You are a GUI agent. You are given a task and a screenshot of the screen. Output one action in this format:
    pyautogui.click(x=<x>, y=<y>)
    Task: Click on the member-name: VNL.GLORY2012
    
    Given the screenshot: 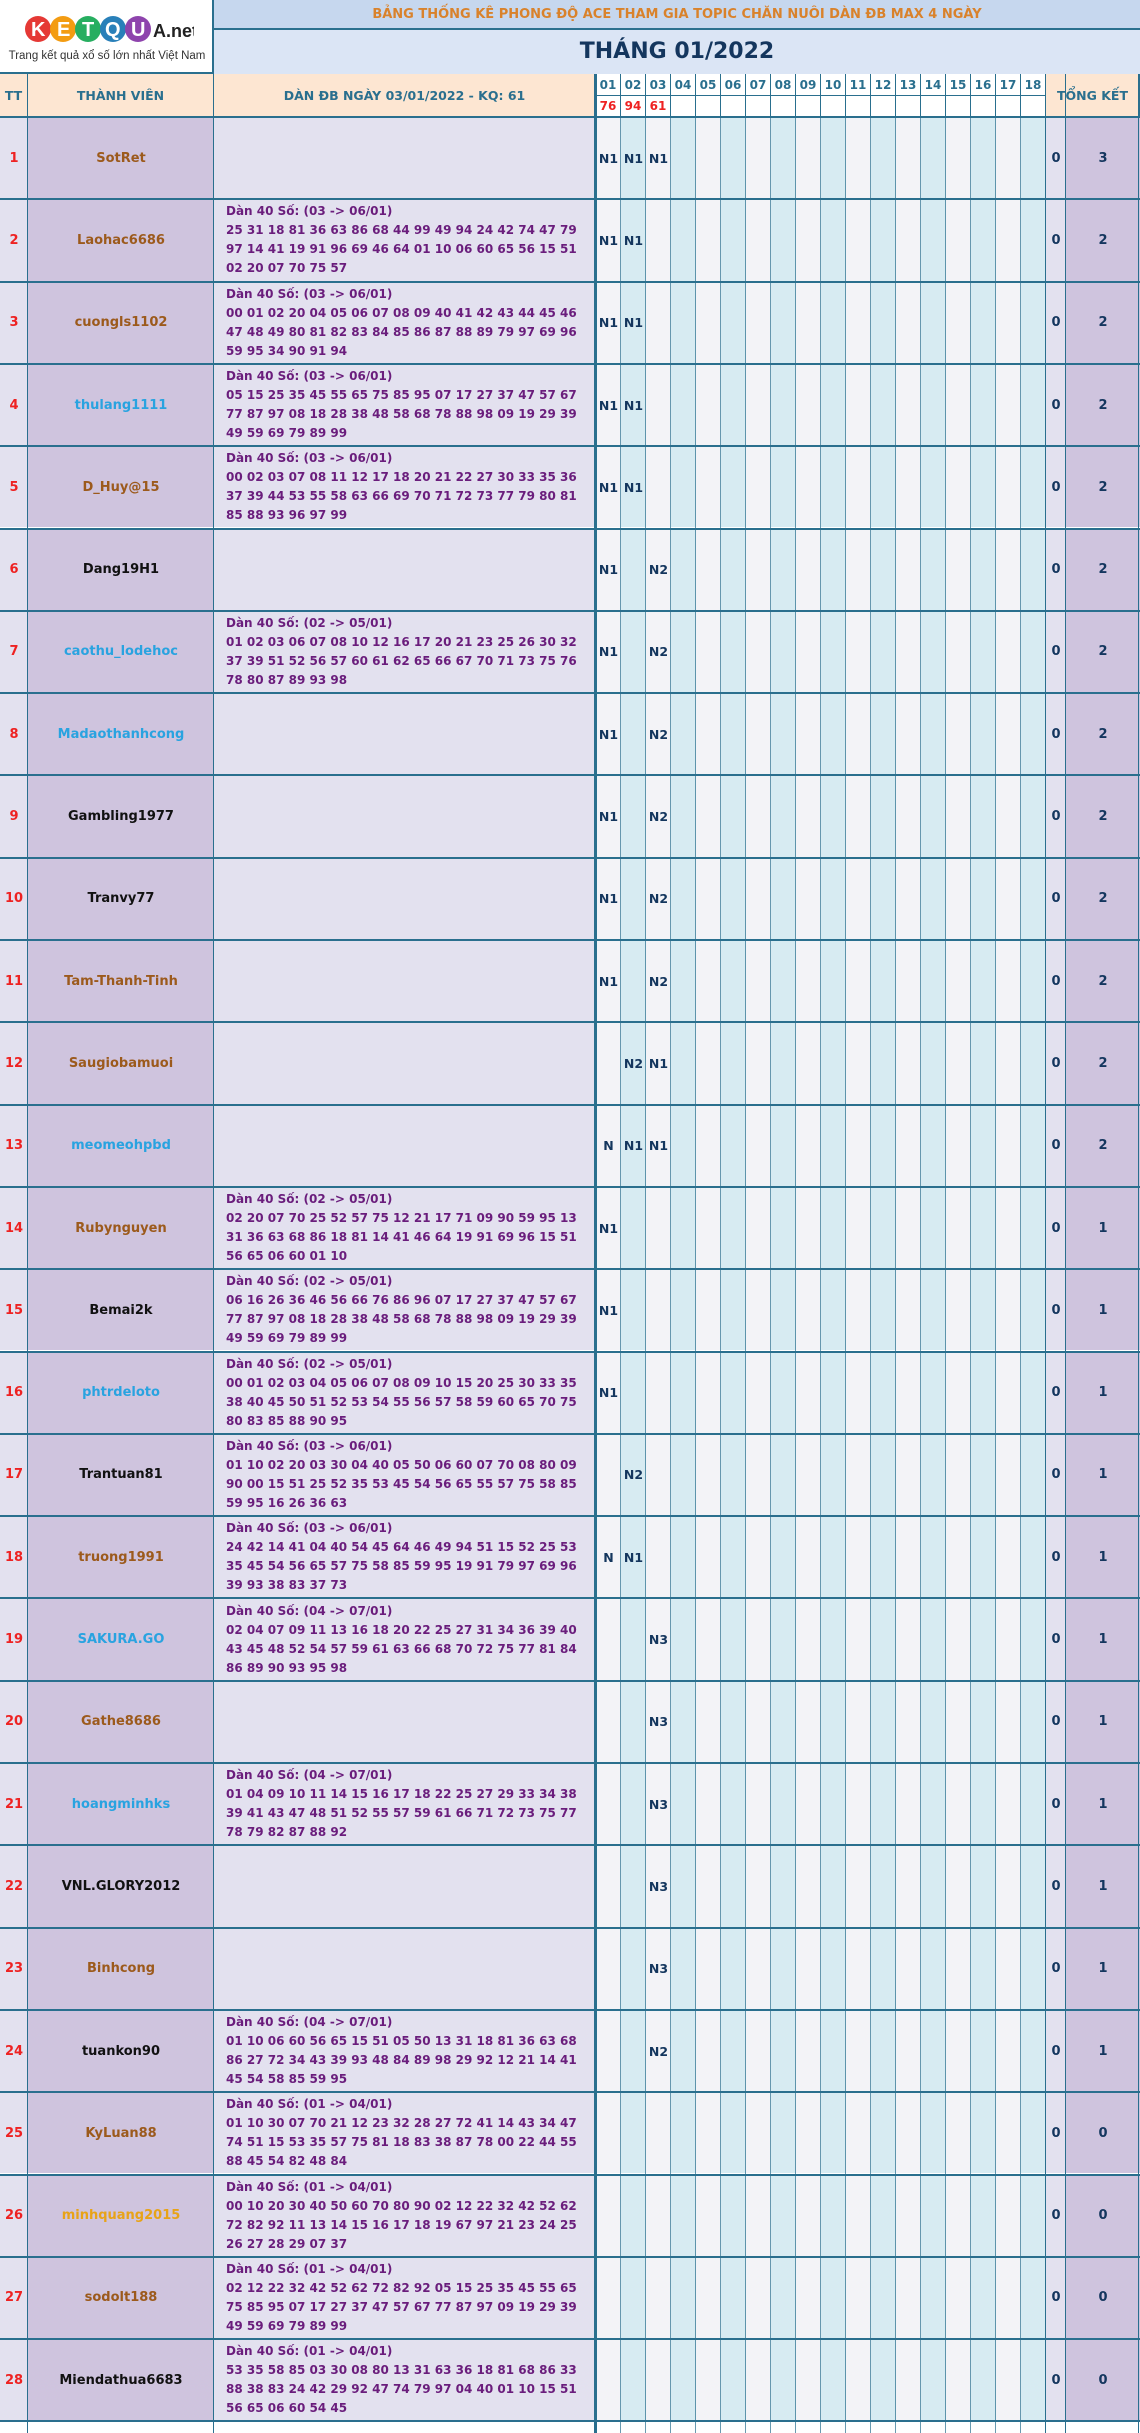 What is the action you would take?
    pyautogui.click(x=121, y=1886)
    